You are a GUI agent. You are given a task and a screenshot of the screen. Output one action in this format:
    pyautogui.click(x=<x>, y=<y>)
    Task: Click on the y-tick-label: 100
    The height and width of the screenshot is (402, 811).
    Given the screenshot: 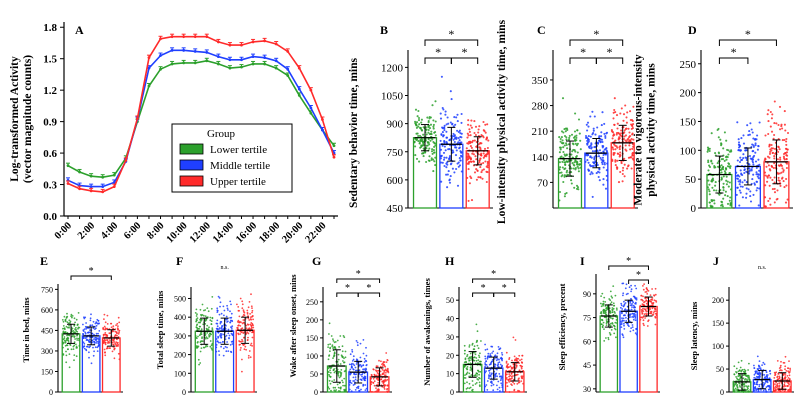 What is the action you would take?
    pyautogui.click(x=312, y=356)
    